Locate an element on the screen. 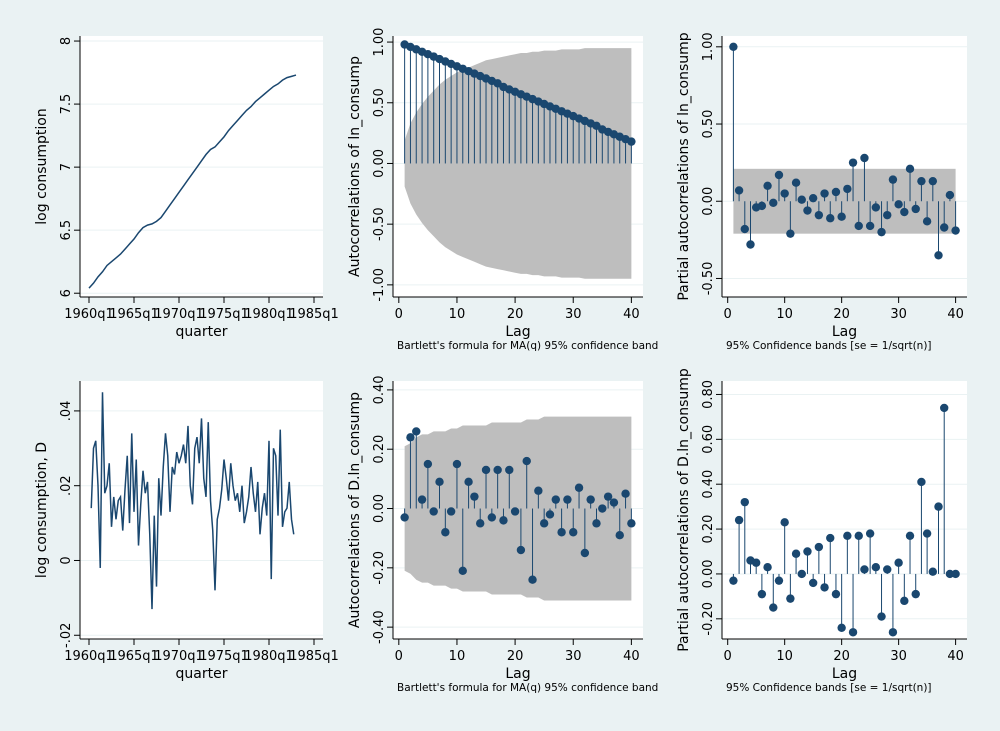 This screenshot has height=731, width=1000. x-axis-title: Lag is located at coordinates (844, 332).